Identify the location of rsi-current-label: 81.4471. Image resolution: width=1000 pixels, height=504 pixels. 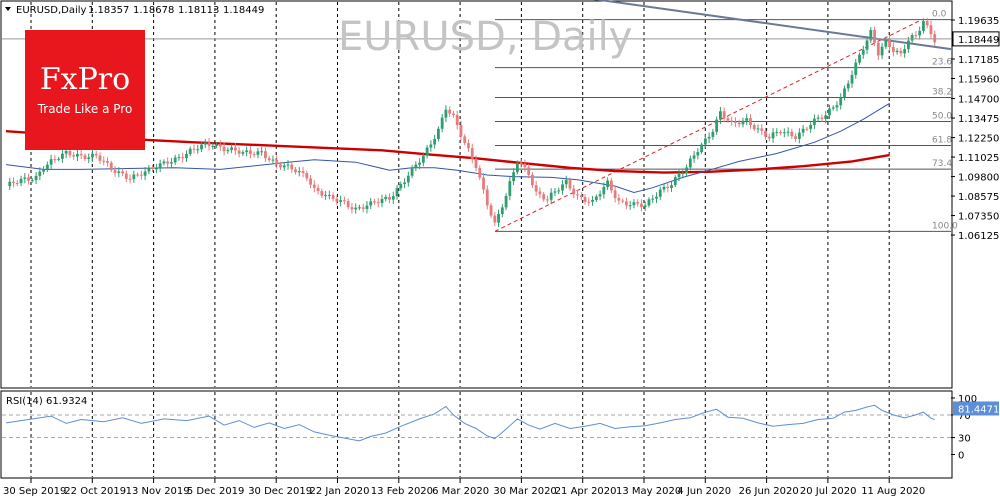
(978, 409).